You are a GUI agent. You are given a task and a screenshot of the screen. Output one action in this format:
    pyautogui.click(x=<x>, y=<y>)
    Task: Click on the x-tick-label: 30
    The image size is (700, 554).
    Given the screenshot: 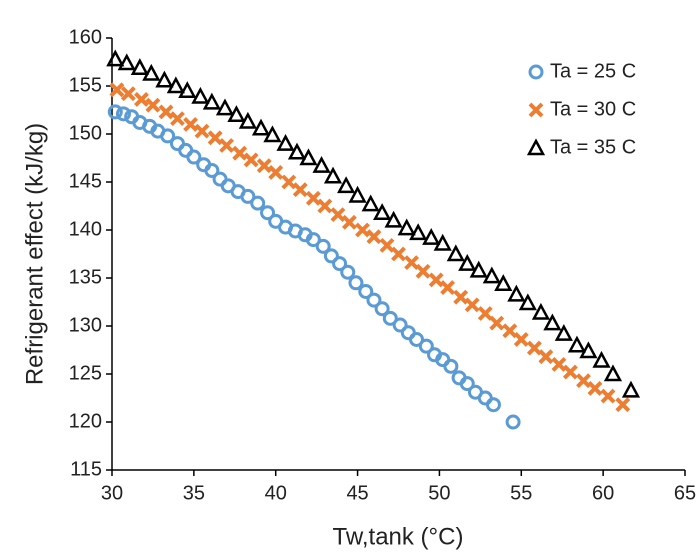 What is the action you would take?
    pyautogui.click(x=112, y=493)
    